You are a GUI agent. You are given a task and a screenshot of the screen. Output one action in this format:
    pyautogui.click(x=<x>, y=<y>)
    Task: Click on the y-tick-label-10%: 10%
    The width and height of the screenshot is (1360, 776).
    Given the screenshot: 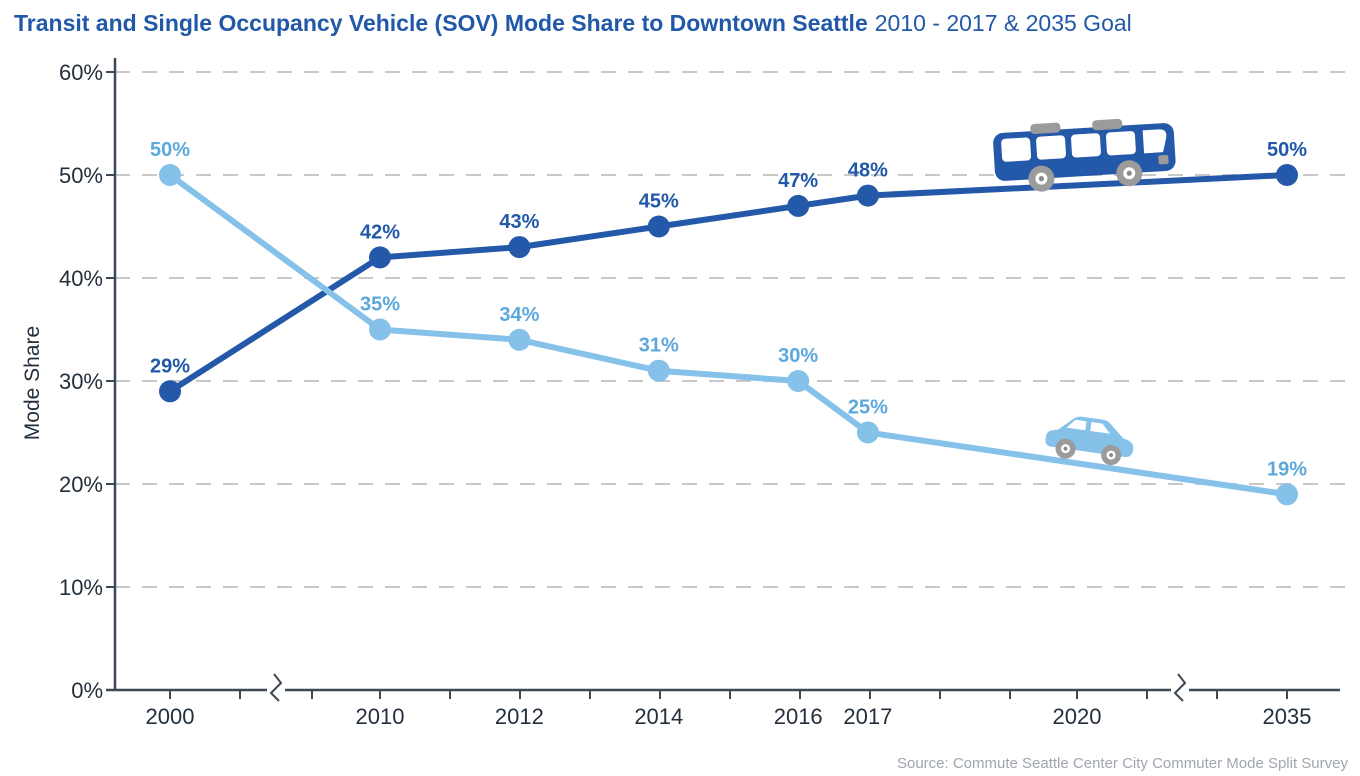 What is the action you would take?
    pyautogui.click(x=81, y=587)
    